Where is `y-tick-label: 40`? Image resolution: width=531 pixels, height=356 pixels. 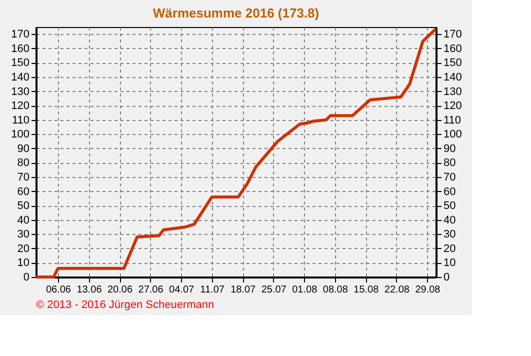 y-tick-label: 40 is located at coordinates (23, 220).